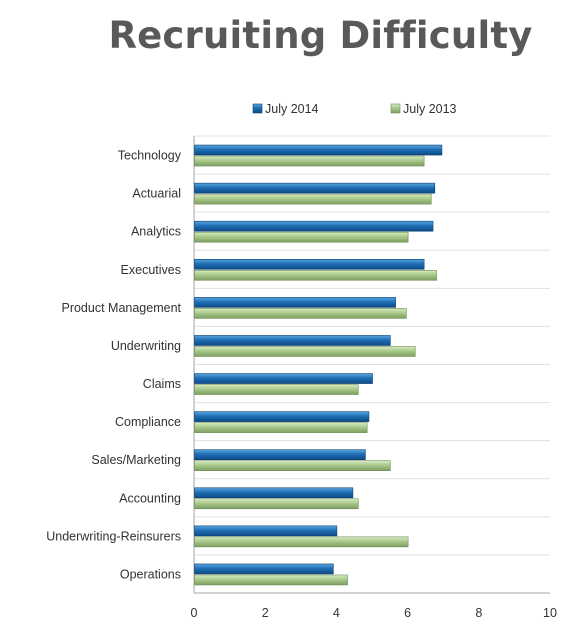 This screenshot has height=640, width=573. I want to click on bar-july-2013-underwriting-reinsurers, so click(301, 542).